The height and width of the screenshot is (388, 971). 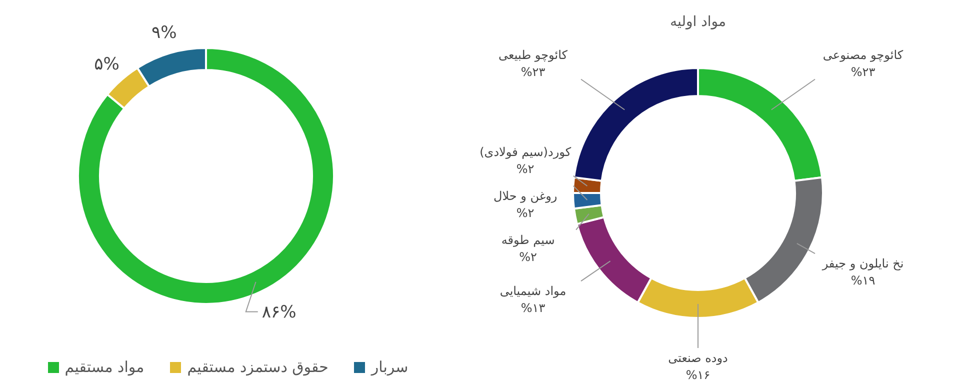 I want to click on chart-title: مواد اولیه, so click(x=698, y=22).